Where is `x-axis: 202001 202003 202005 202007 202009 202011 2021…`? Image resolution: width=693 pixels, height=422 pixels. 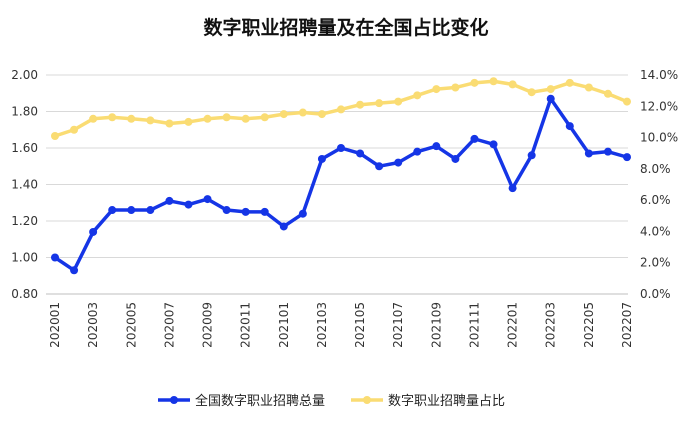 x-axis: 202001 202003 202005 202007 202009 202011 2021… is located at coordinates (340, 320).